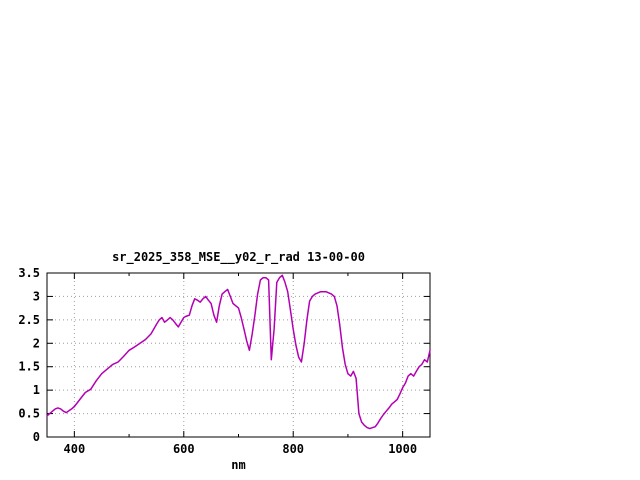  What do you see at coordinates (36, 343) in the screenshot?
I see `y-tick-label: 2` at bounding box center [36, 343].